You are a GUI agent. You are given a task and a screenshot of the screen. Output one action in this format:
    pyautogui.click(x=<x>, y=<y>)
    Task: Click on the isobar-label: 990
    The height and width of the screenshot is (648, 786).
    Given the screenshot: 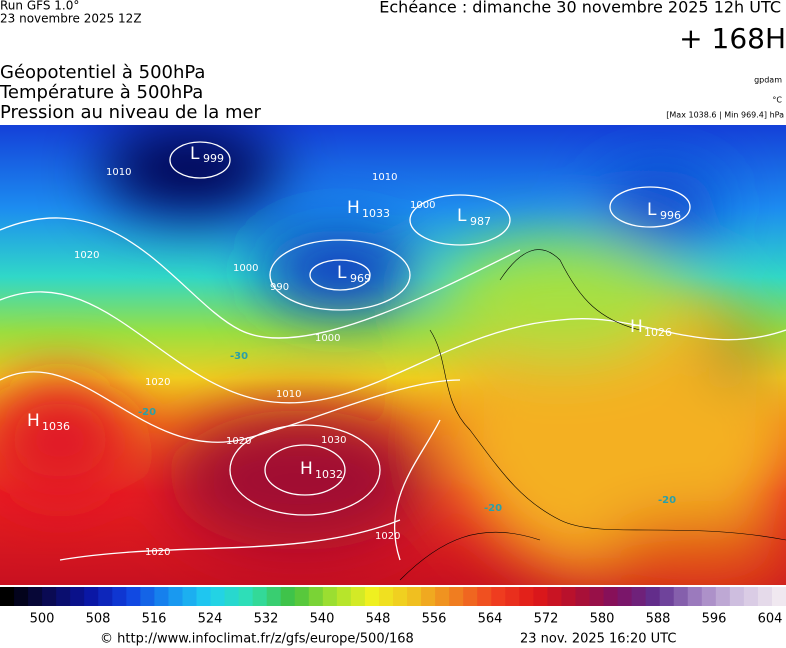 What is the action you would take?
    pyautogui.click(x=279, y=287)
    